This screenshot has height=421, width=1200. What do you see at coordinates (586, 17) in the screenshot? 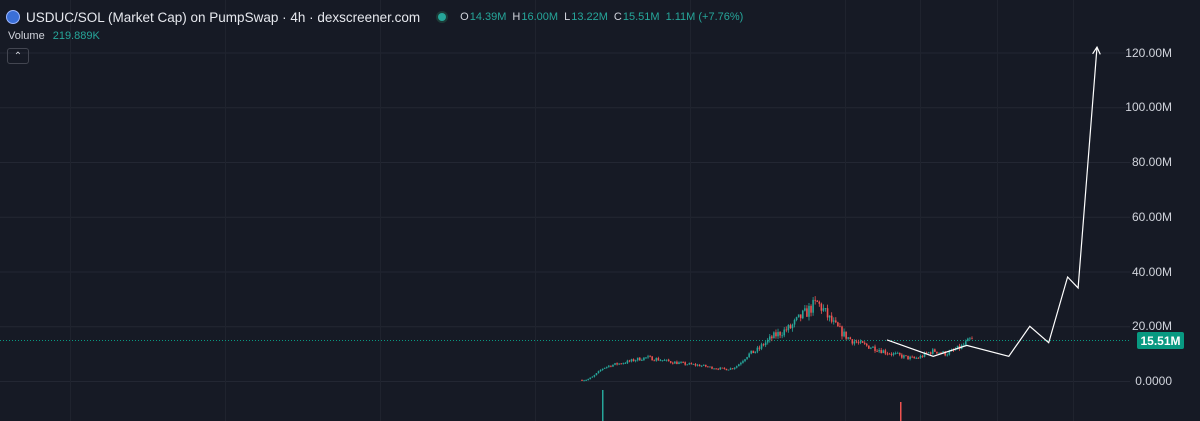
I see `ohlc-low: L13.22M` at bounding box center [586, 17].